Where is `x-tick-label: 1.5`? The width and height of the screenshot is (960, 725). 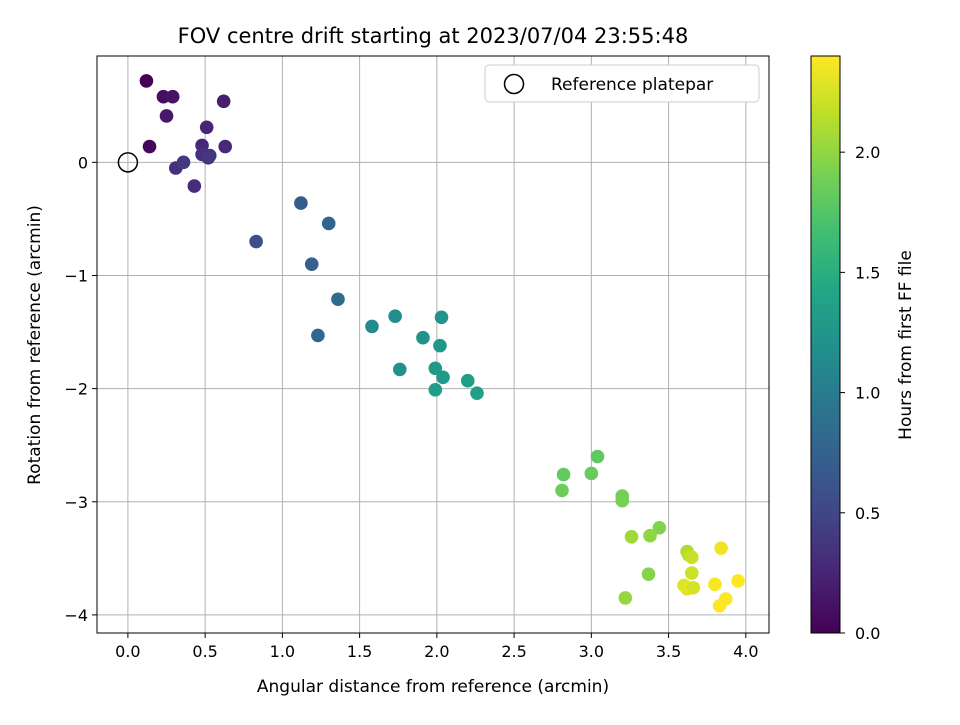
x-tick-label: 1.5 is located at coordinates (359, 651).